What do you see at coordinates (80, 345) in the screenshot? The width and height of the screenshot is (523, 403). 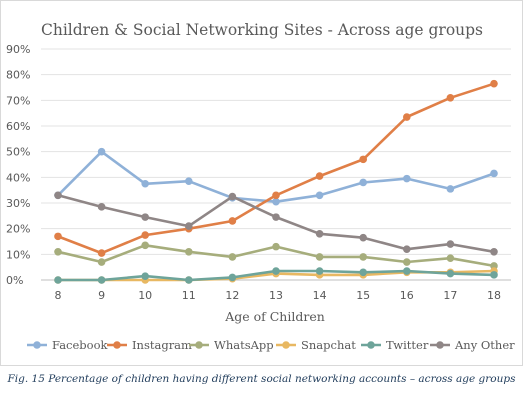 I see `legend-label: Facebook` at bounding box center [80, 345].